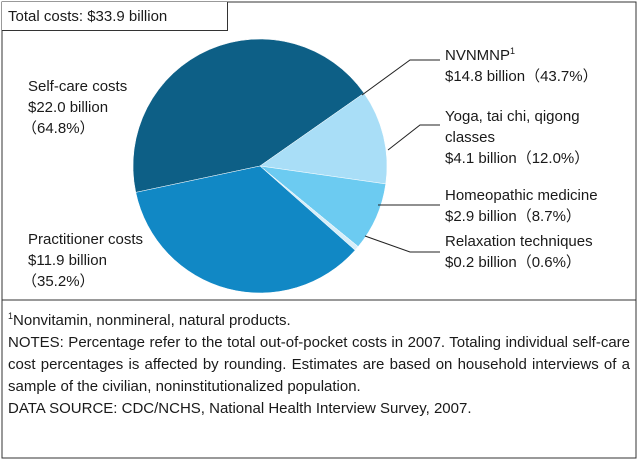 The width and height of the screenshot is (640, 461). Describe the element at coordinates (481, 262) in the screenshot. I see `slice-amount: $0.2 billion` at that location.